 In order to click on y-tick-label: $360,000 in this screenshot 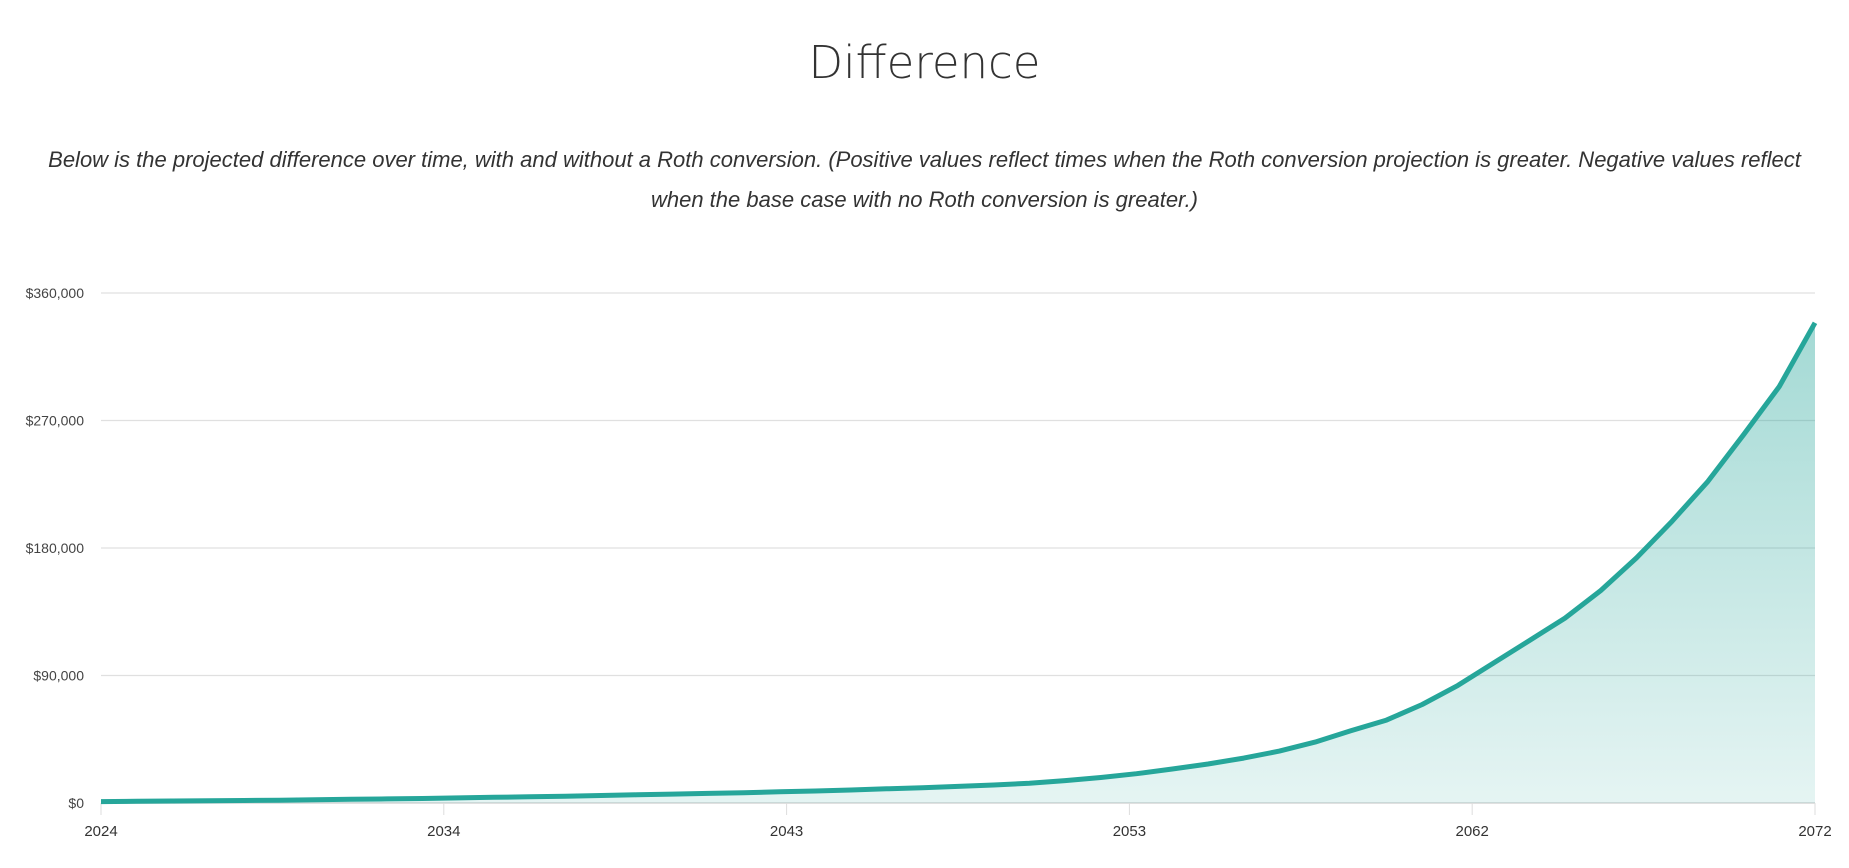, I will do `click(55, 293)`.